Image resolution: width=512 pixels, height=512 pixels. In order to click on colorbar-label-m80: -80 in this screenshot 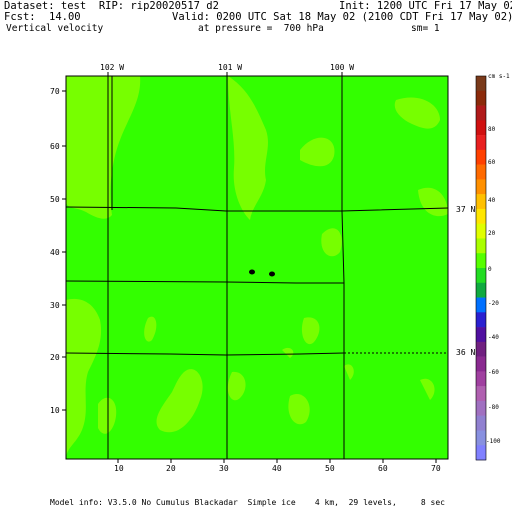, I will do `click(493, 407)`.